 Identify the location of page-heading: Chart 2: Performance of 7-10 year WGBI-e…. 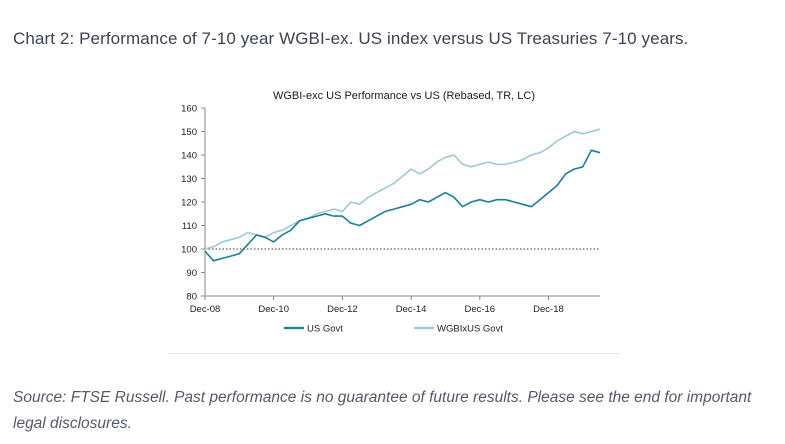
(351, 38).